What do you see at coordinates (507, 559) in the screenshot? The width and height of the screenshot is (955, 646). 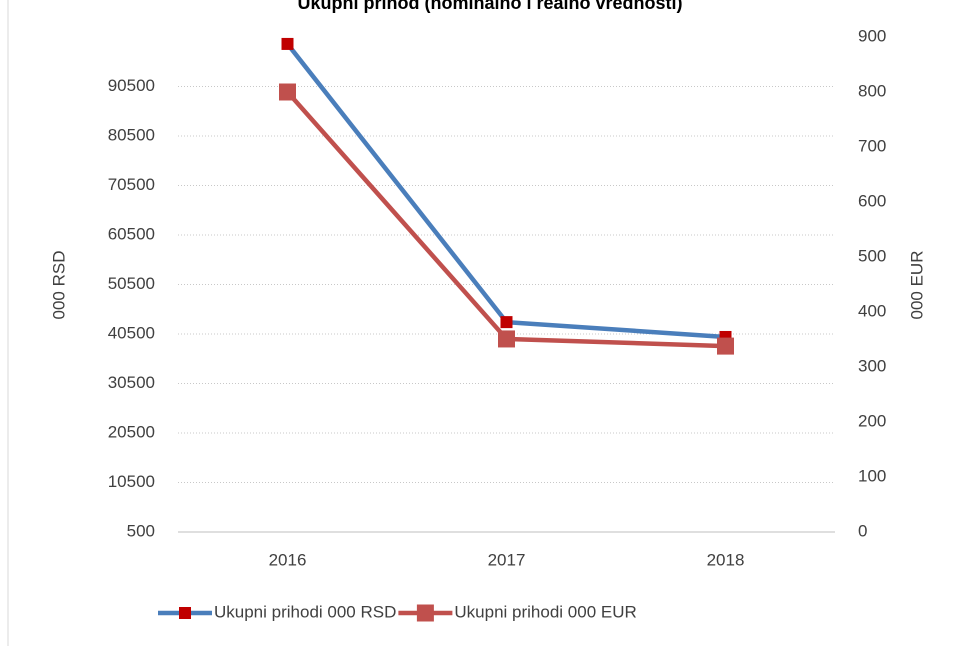 I see `x-tick-label: 2017` at bounding box center [507, 559].